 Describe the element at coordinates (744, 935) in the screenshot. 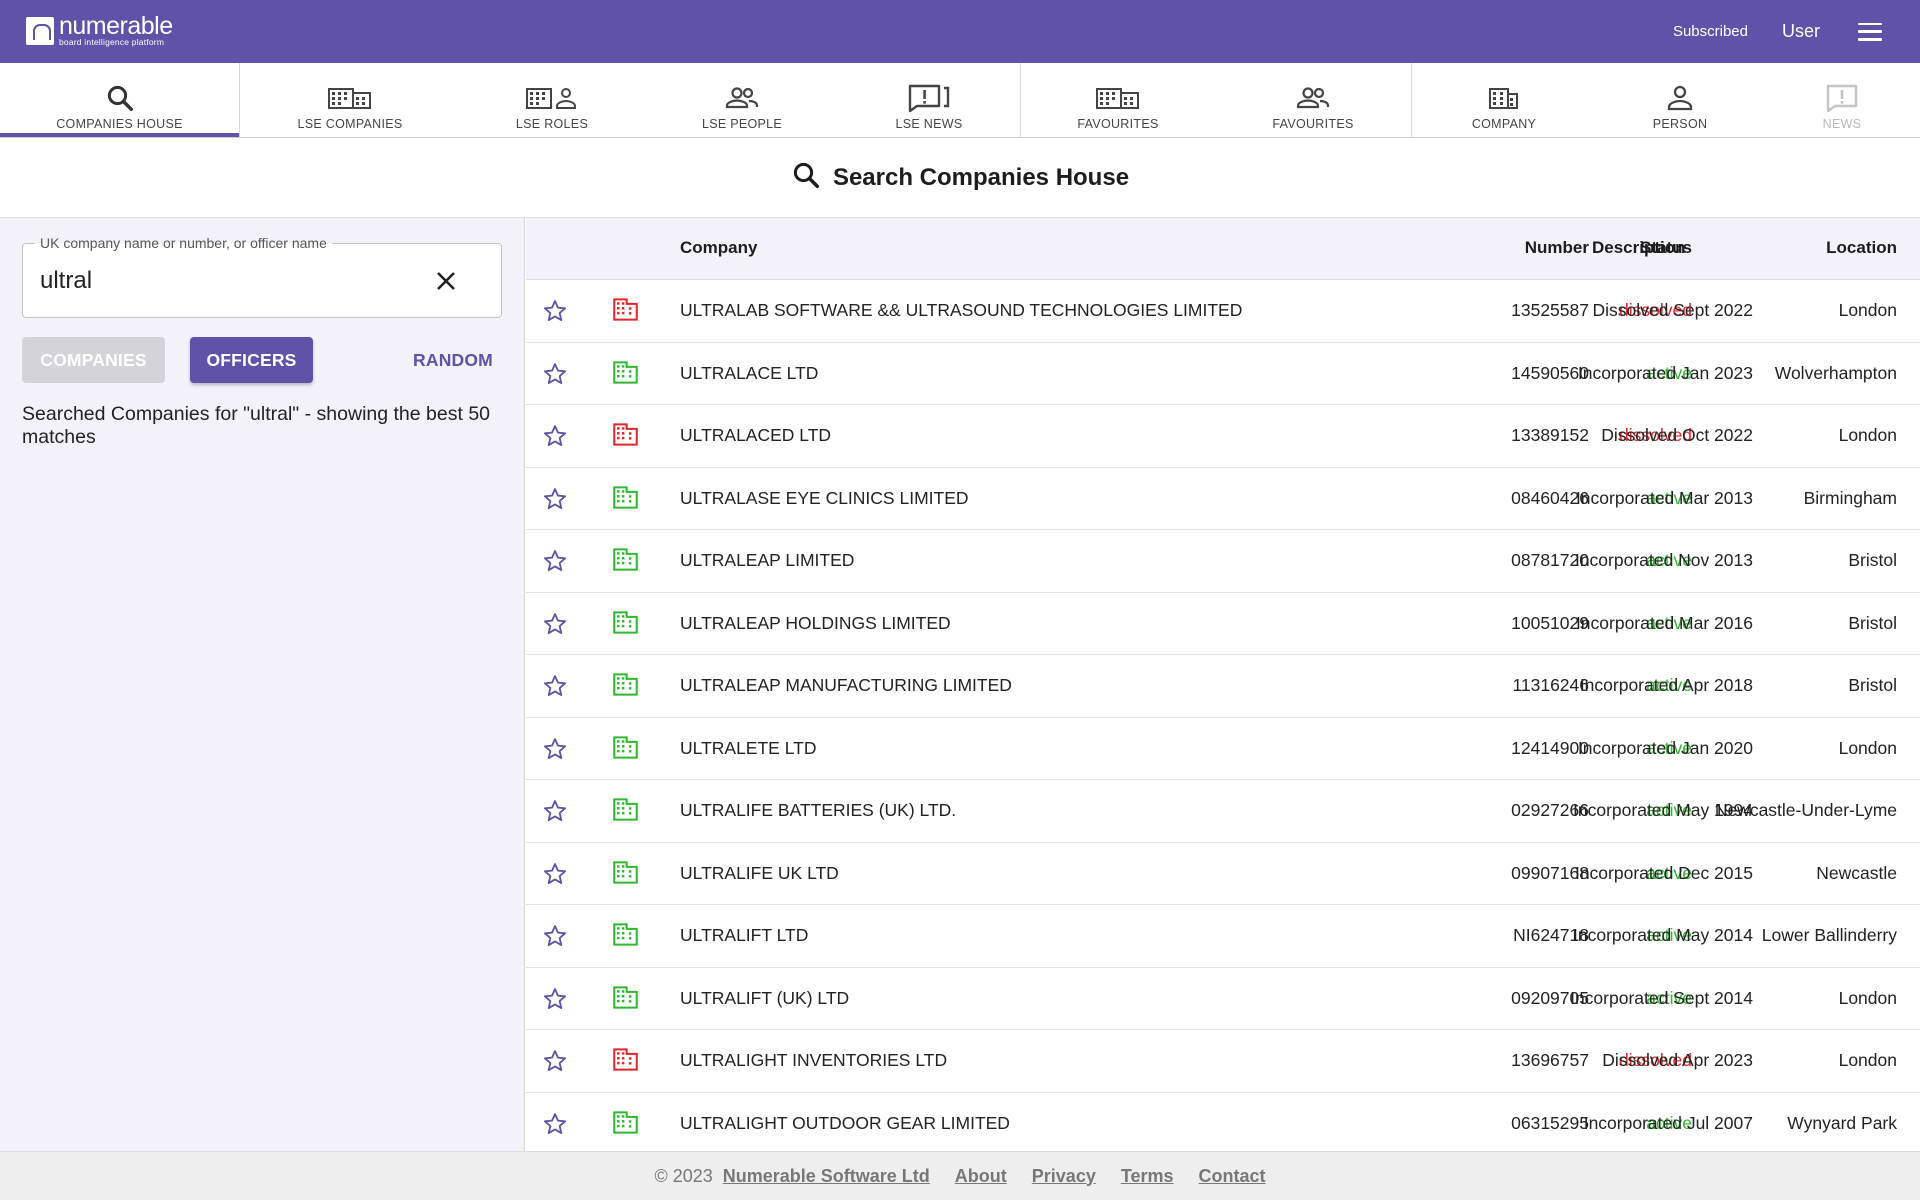

I see `company-name: ULTRALIFT LTD` at that location.